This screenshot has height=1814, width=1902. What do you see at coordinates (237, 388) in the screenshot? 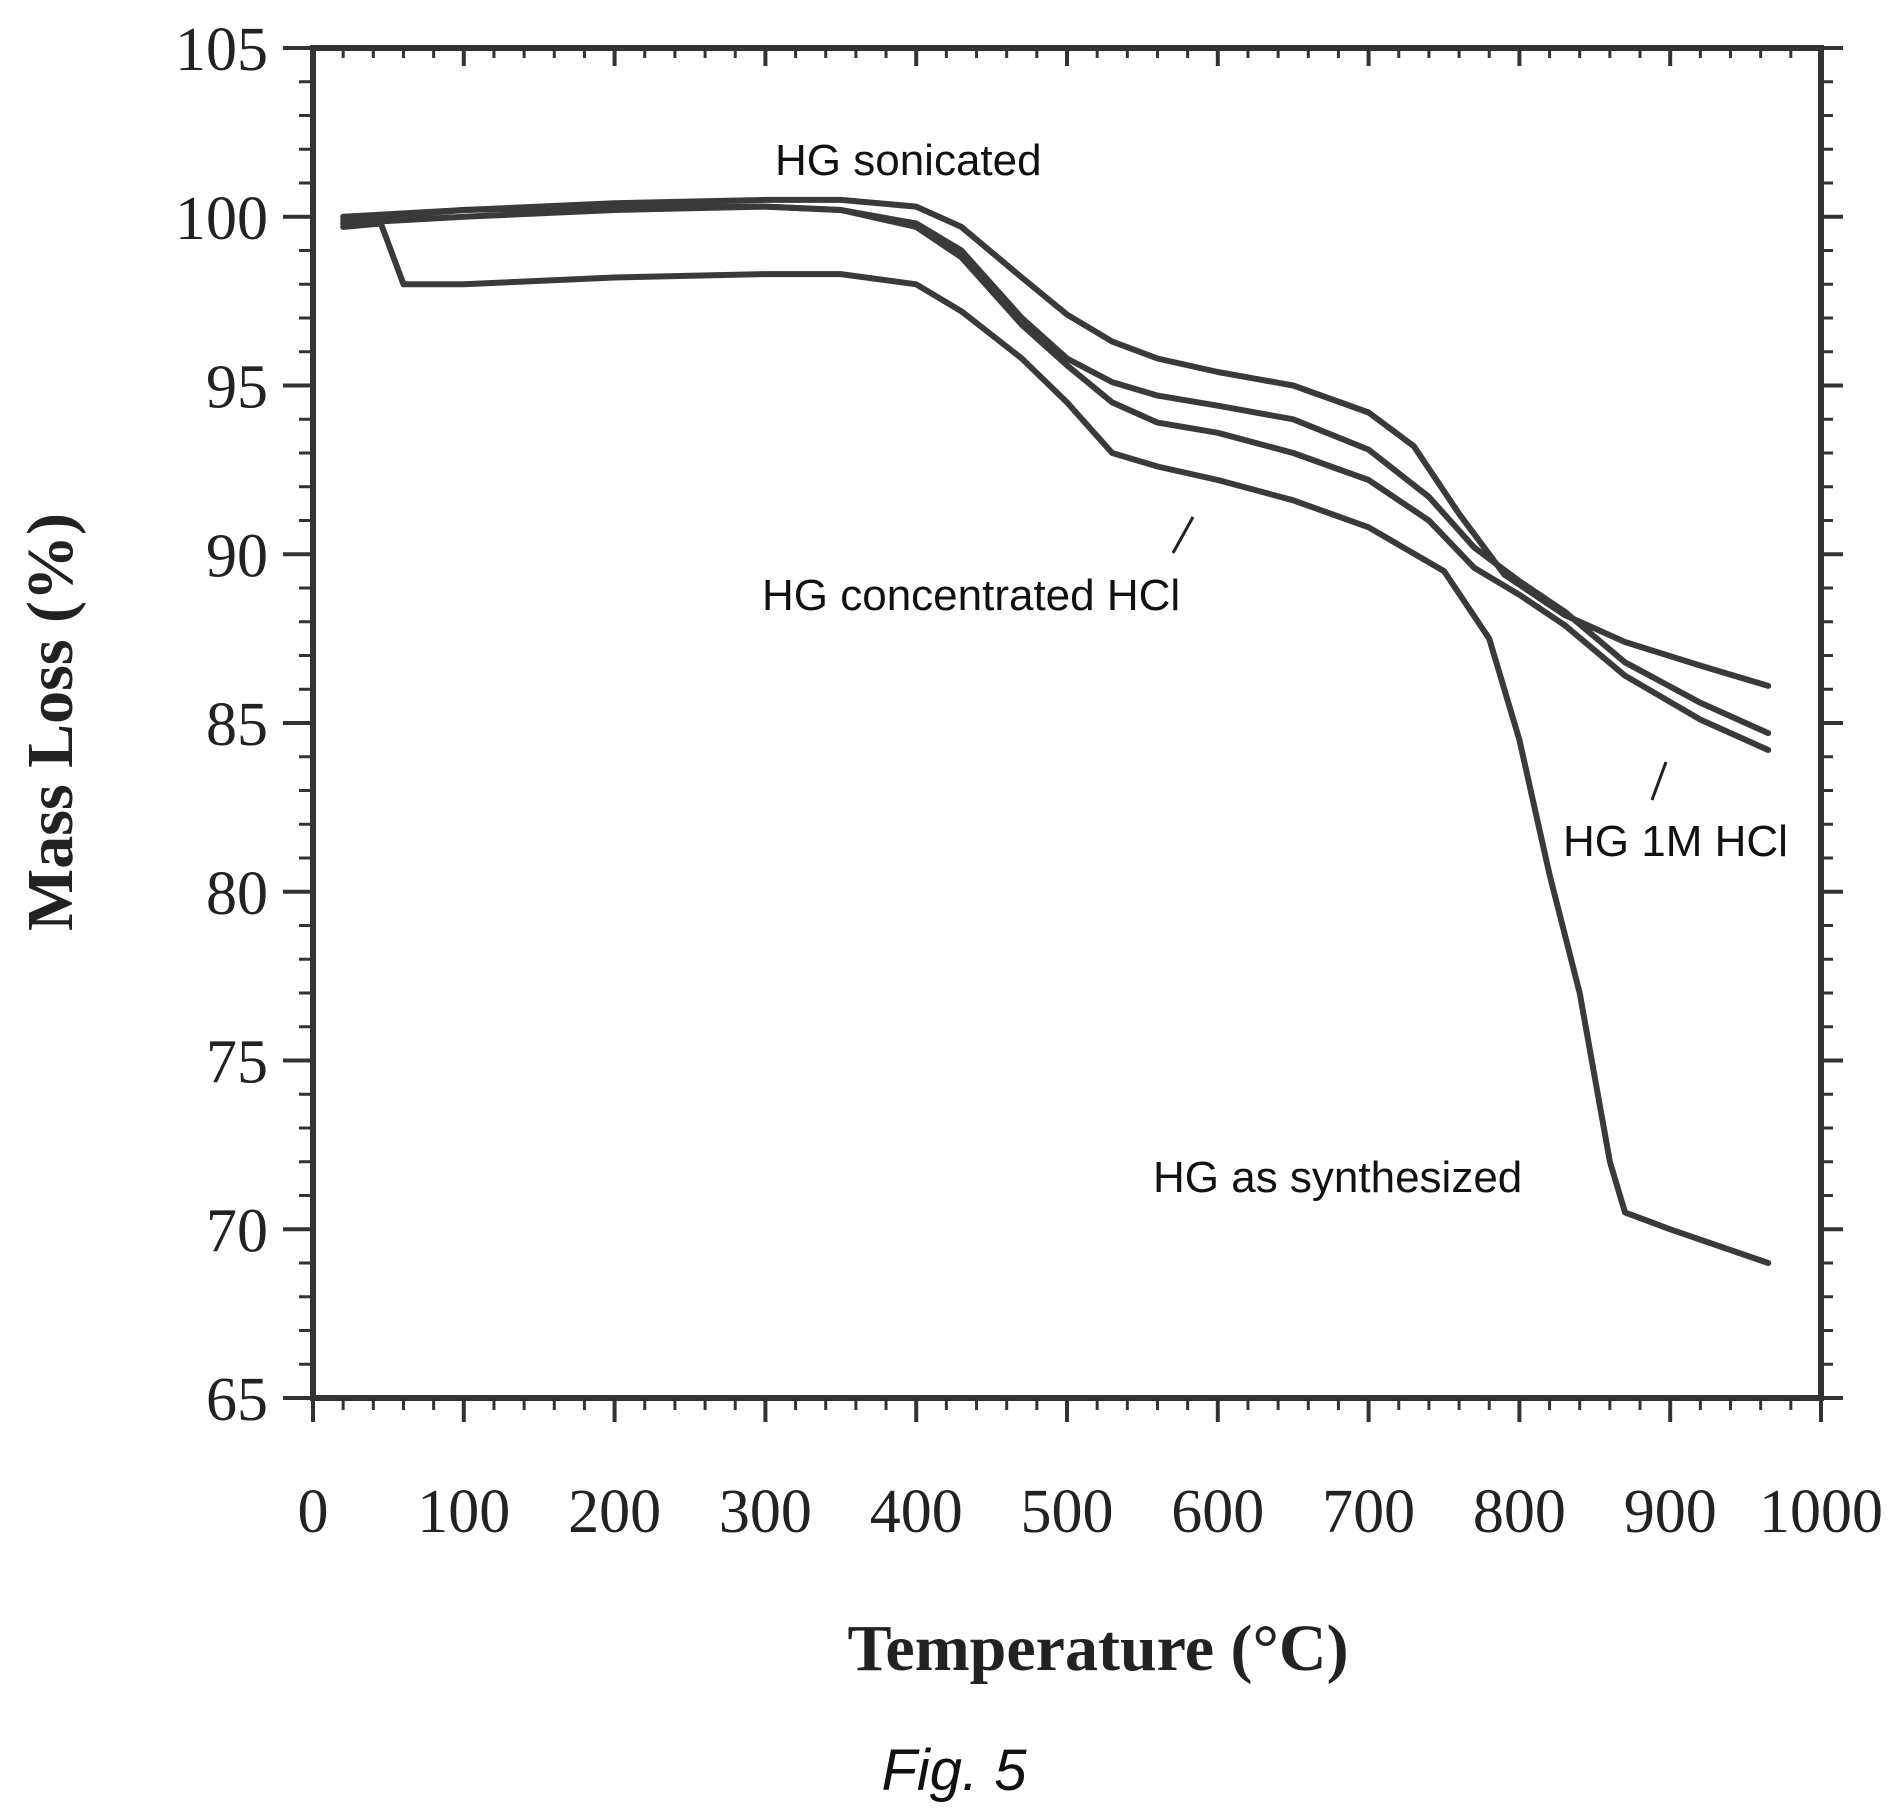
I see `y-tick-label: 95` at bounding box center [237, 388].